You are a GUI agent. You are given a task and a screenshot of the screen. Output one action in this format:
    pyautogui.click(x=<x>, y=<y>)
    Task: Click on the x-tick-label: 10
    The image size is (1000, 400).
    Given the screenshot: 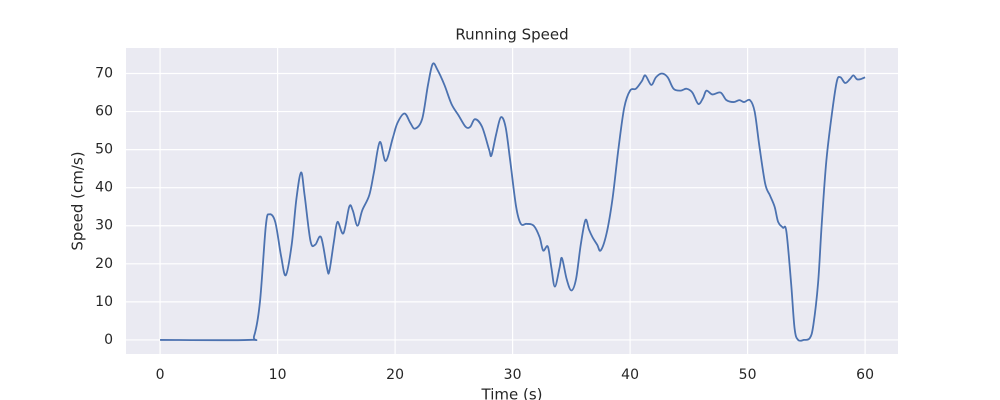 What is the action you would take?
    pyautogui.click(x=278, y=375)
    